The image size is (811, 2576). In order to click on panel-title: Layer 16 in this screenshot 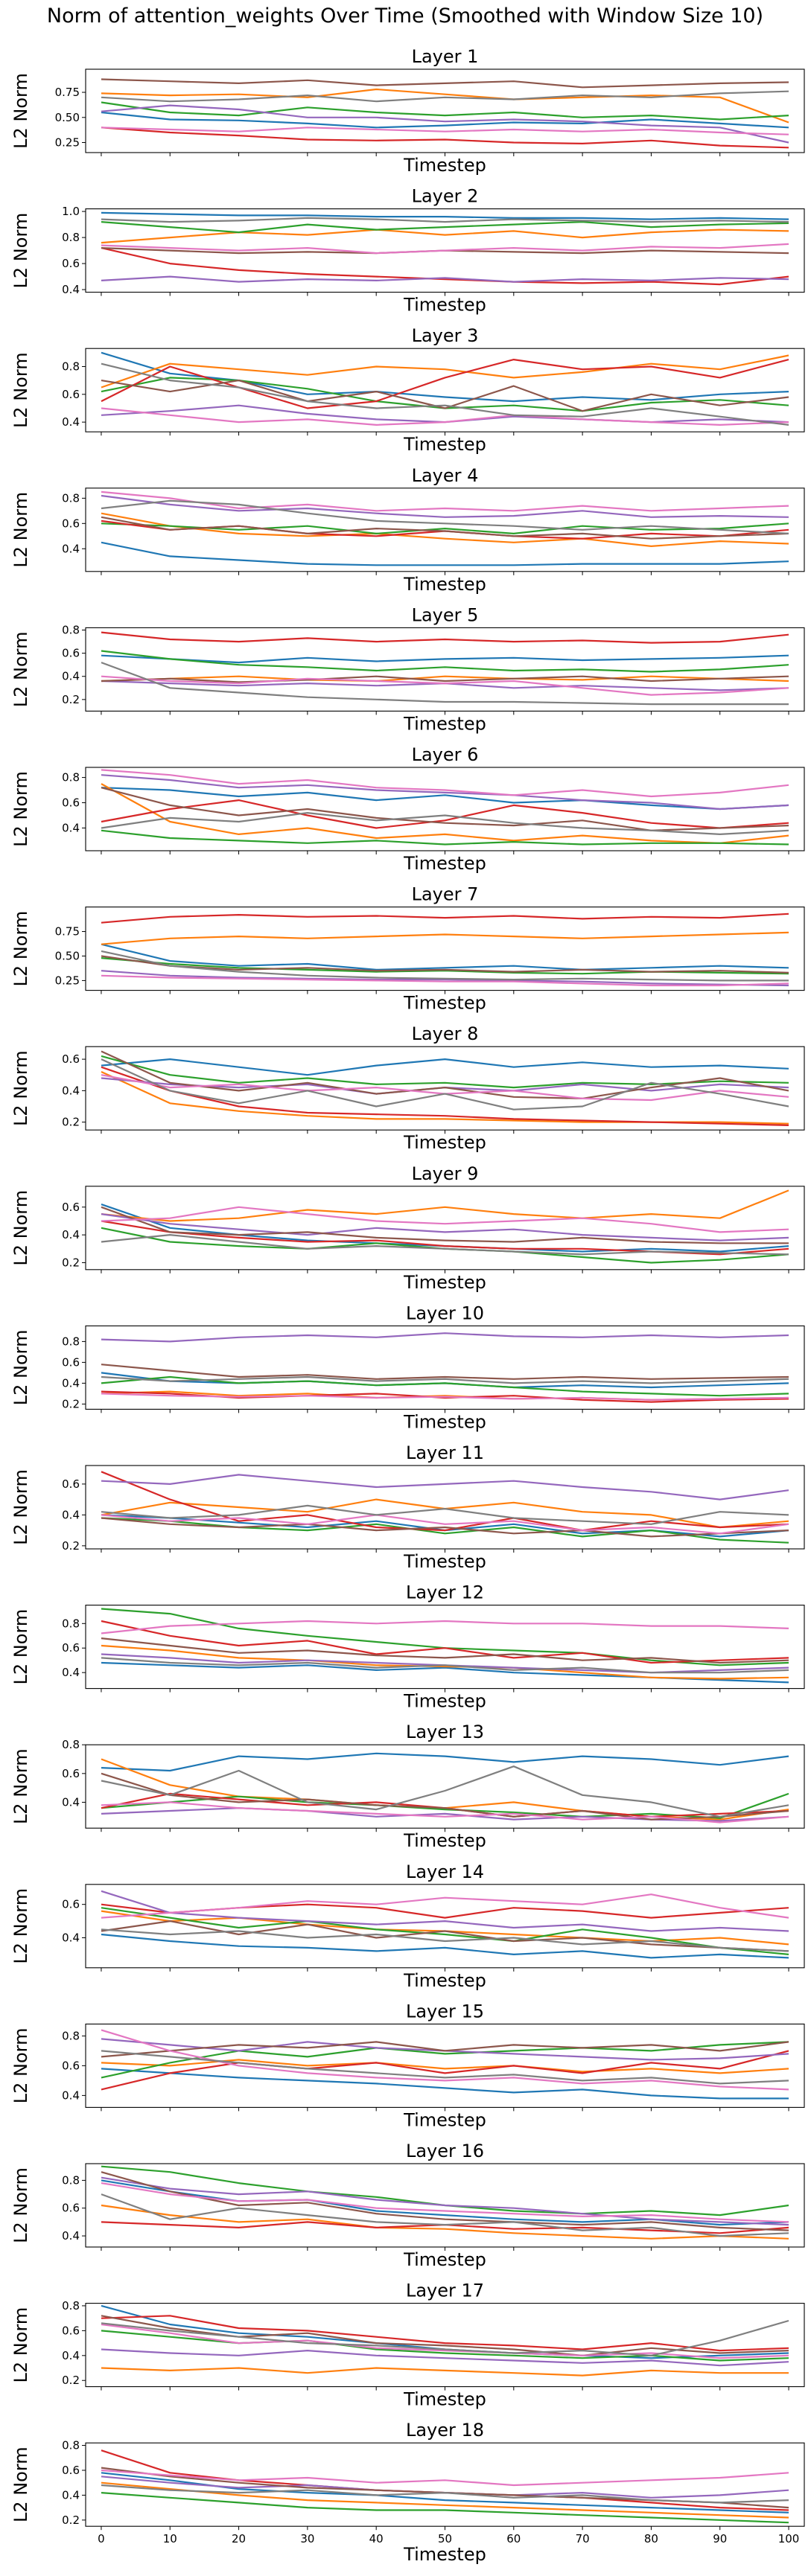, I will do `click(445, 2151)`.